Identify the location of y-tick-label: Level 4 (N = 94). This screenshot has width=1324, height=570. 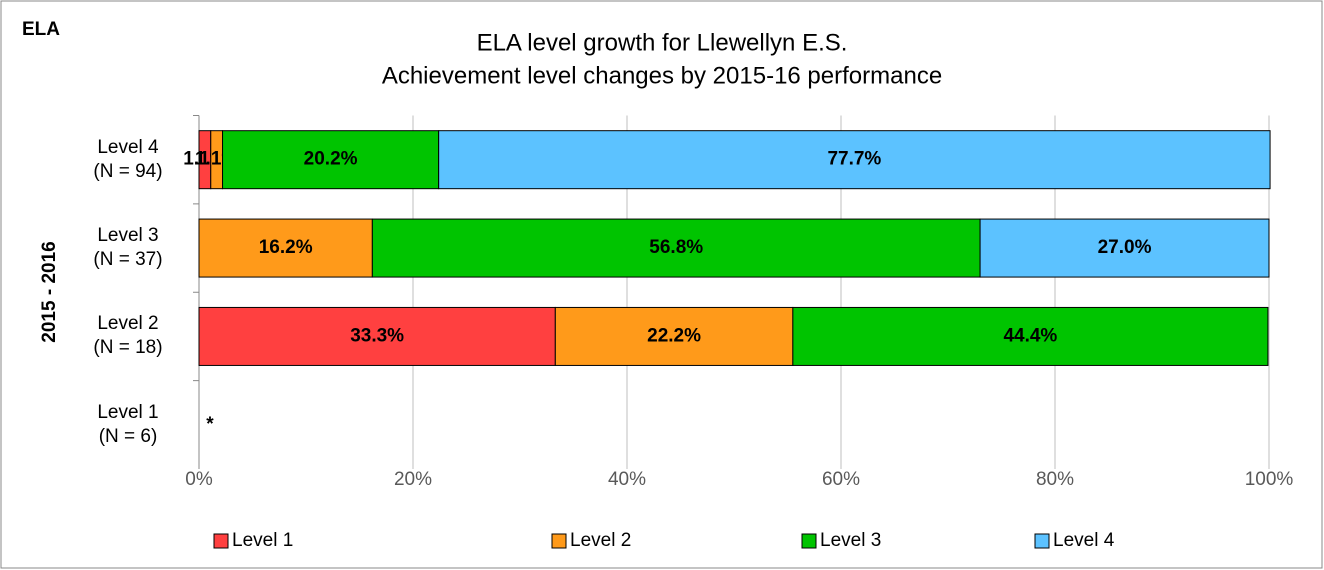
(128, 159).